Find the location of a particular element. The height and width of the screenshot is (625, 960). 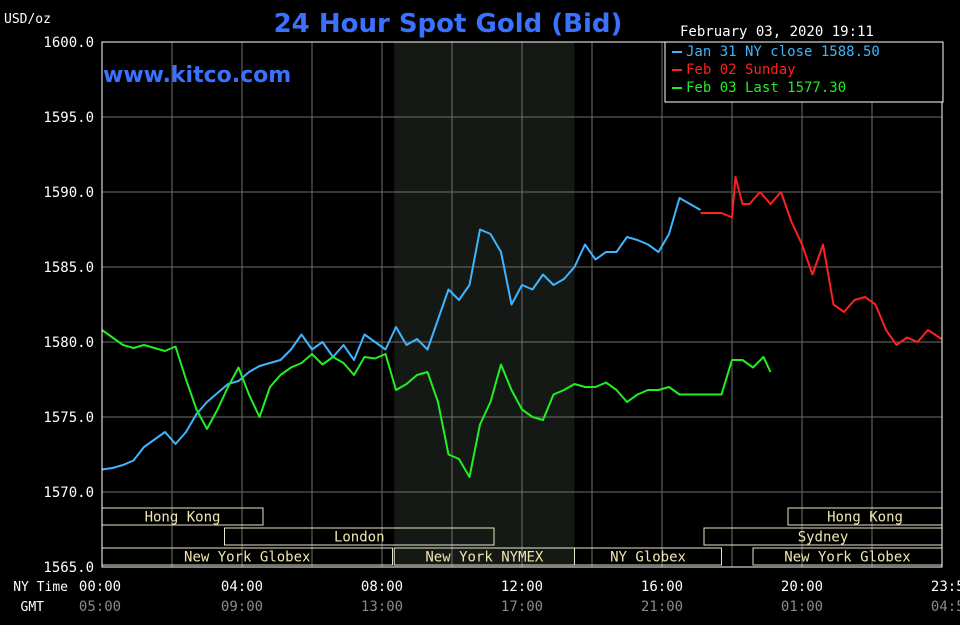

x-tick-label-gmt: 04:59 is located at coordinates (945, 607).